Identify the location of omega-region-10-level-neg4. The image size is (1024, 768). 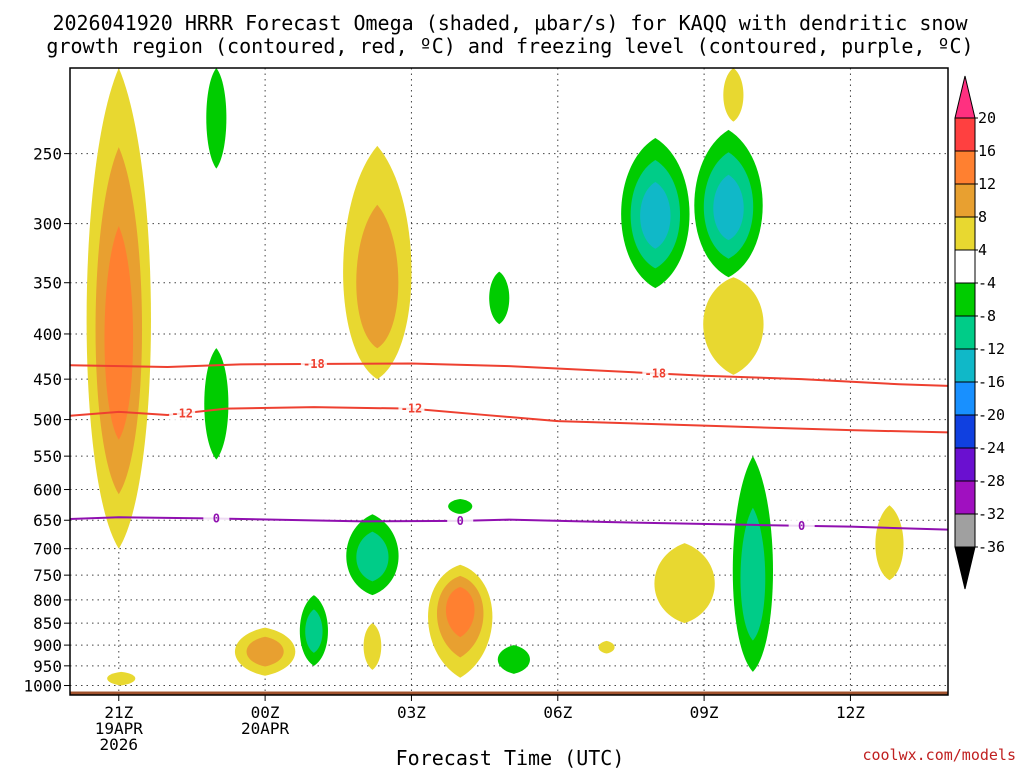
(499, 298).